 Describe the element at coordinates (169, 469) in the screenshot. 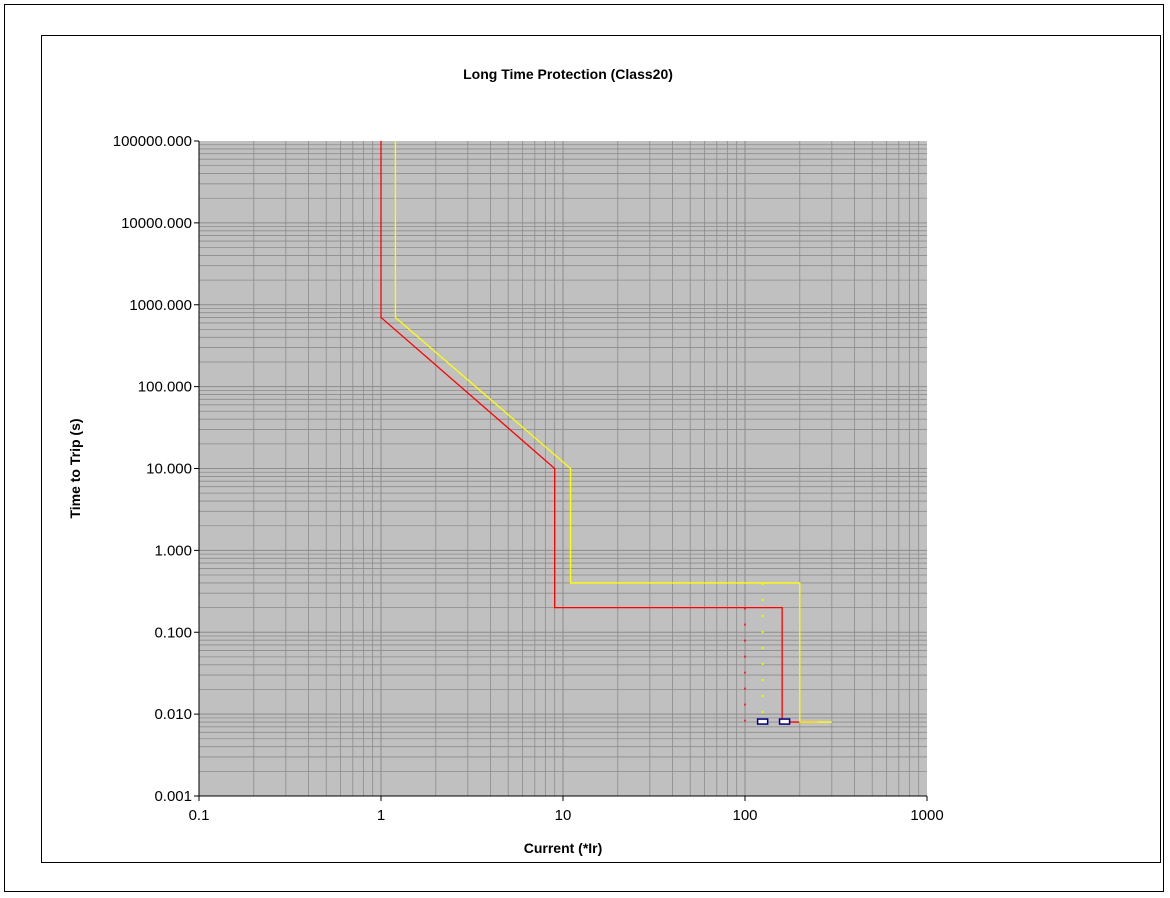

I see `y-tick-label: 10.000` at that location.